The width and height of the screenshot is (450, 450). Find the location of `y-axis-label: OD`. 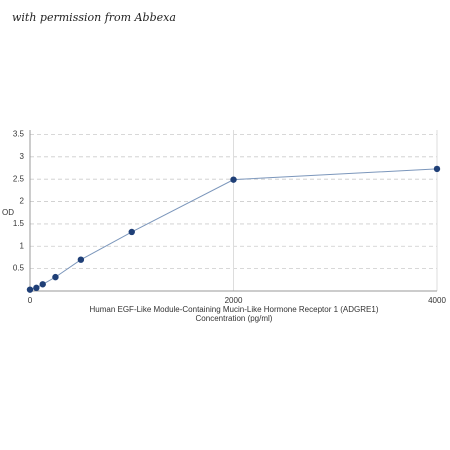

y-axis-label: OD is located at coordinates (8, 212).